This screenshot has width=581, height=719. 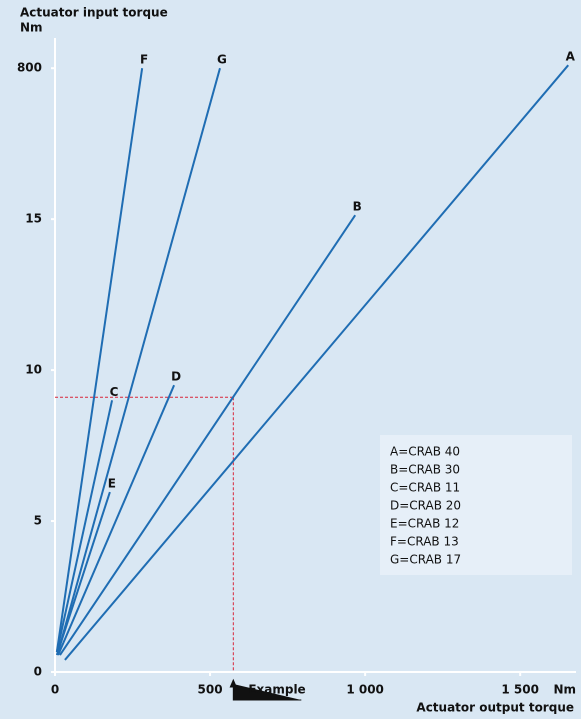 What do you see at coordinates (31, 28) in the screenshot?
I see `y-axis-unit: Nm` at bounding box center [31, 28].